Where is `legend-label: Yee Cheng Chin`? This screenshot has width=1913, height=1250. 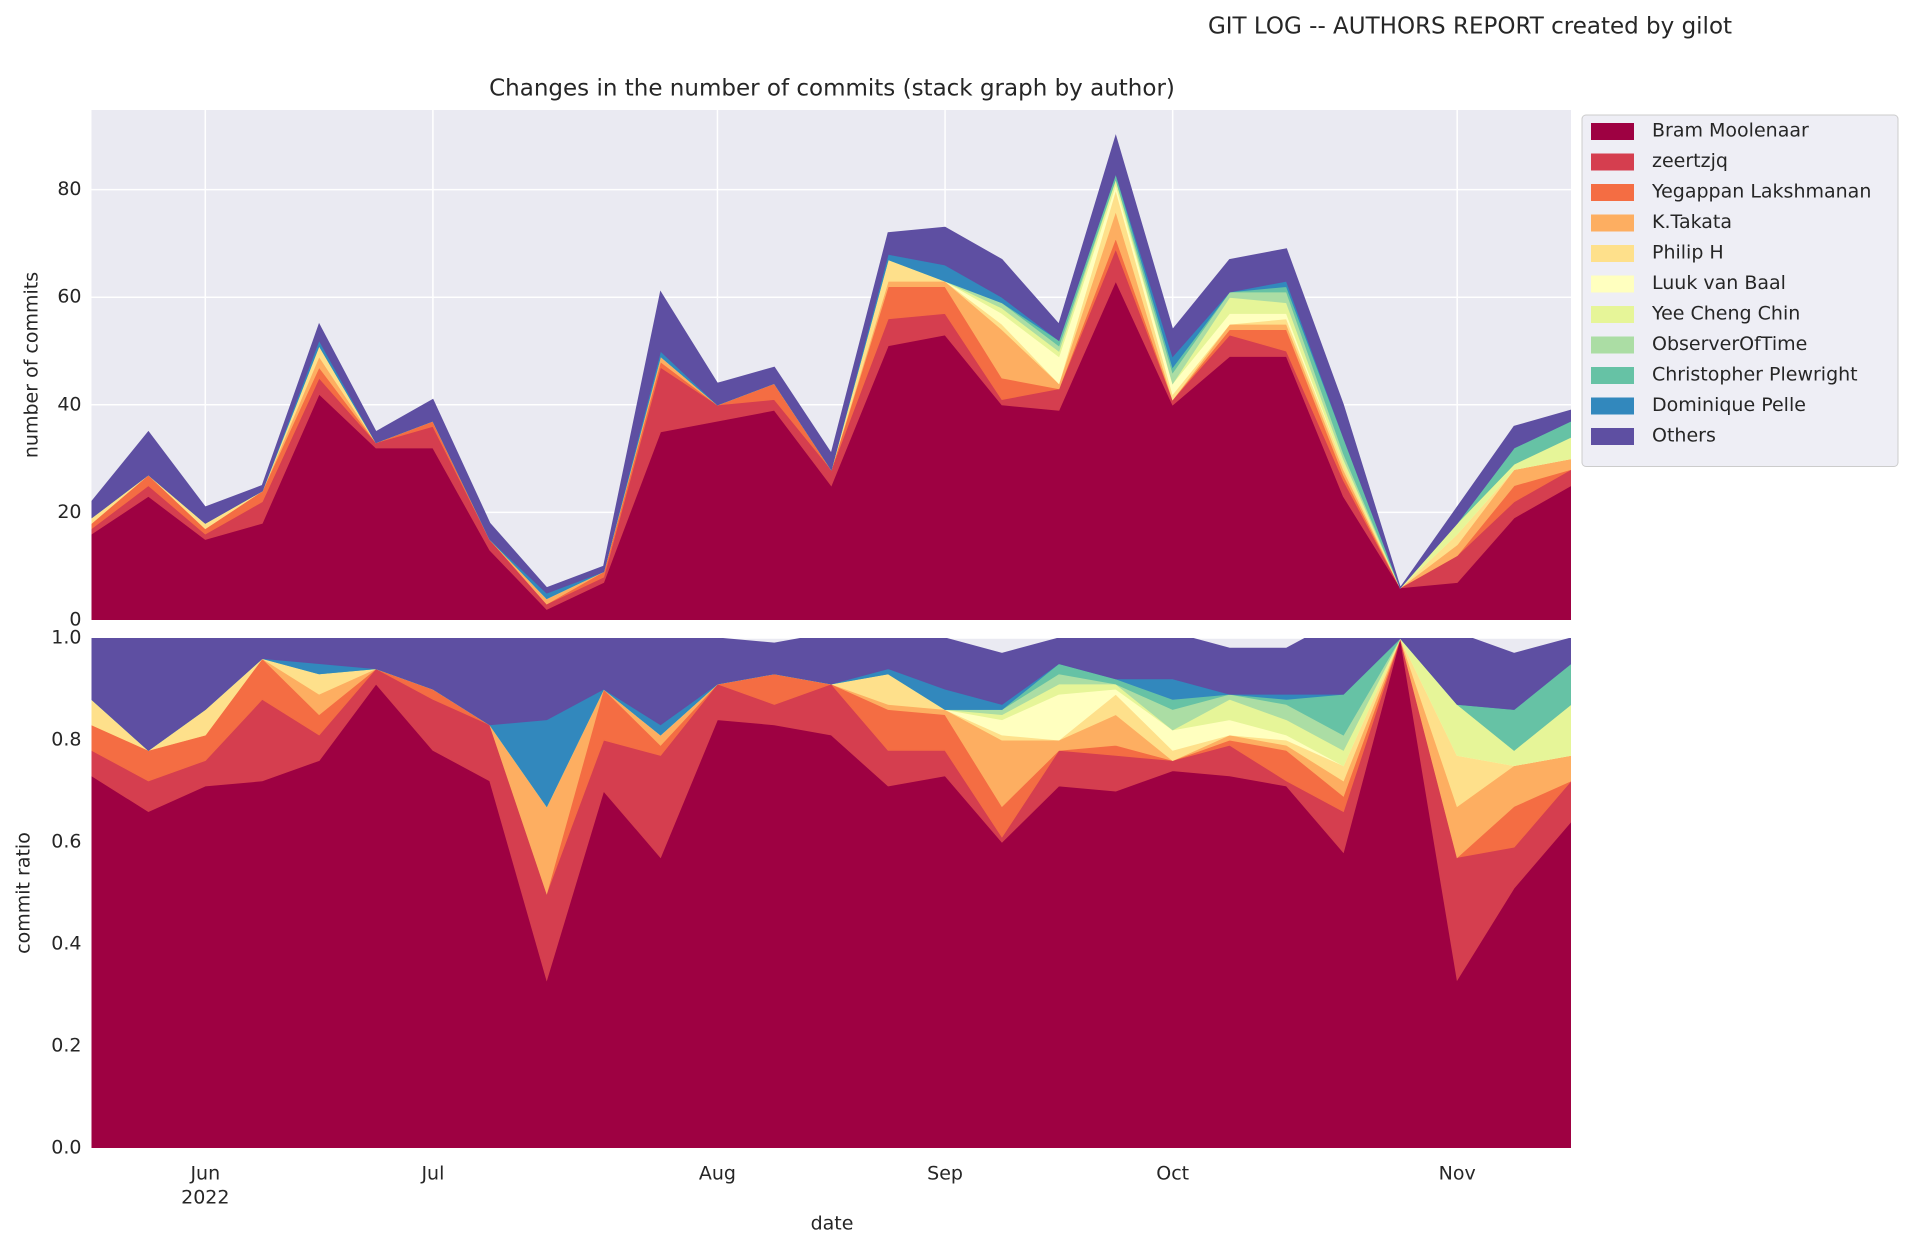 legend-label: Yee Cheng Chin is located at coordinates (1725, 314).